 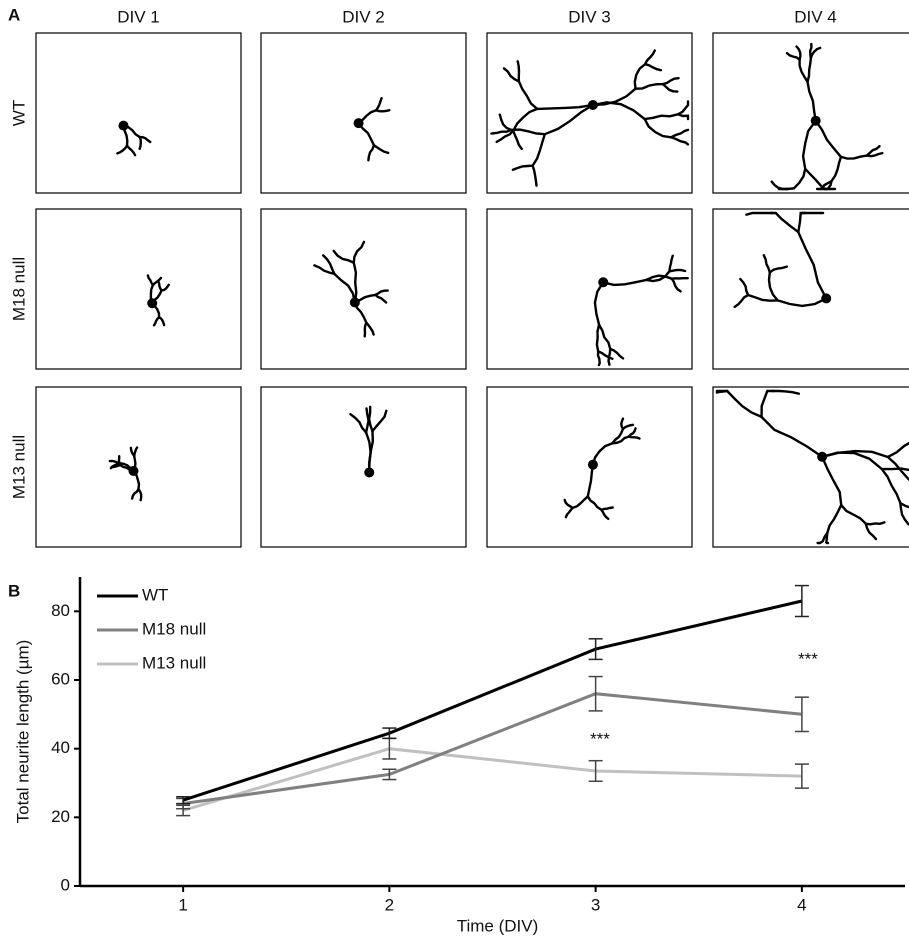 I want to click on column-header: DIV 3, so click(x=589, y=16).